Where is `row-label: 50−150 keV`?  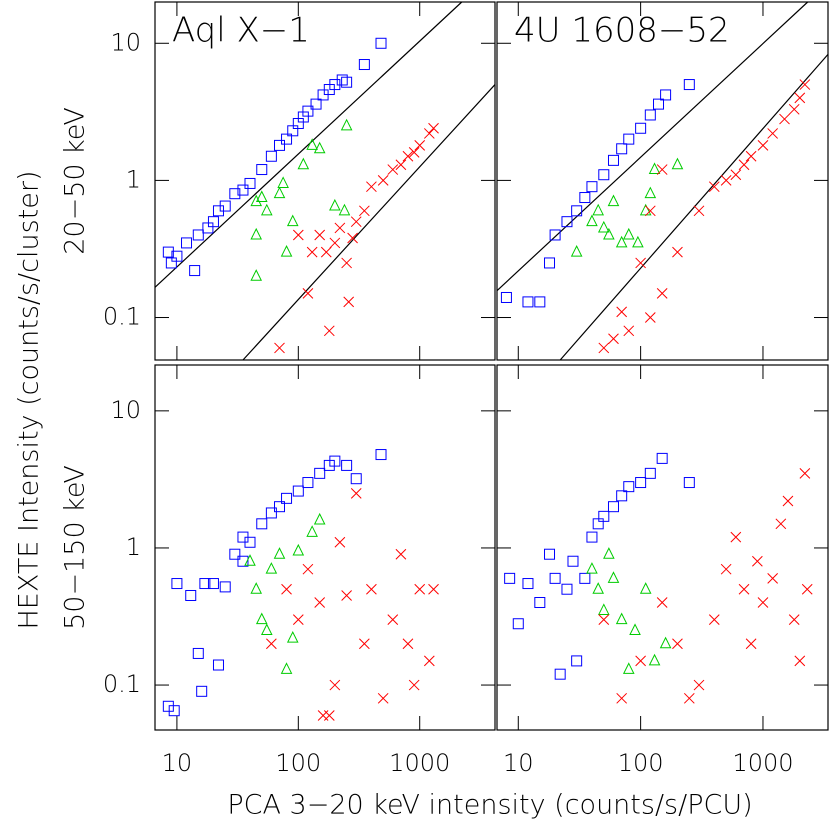 row-label: 50−150 keV is located at coordinates (75, 547).